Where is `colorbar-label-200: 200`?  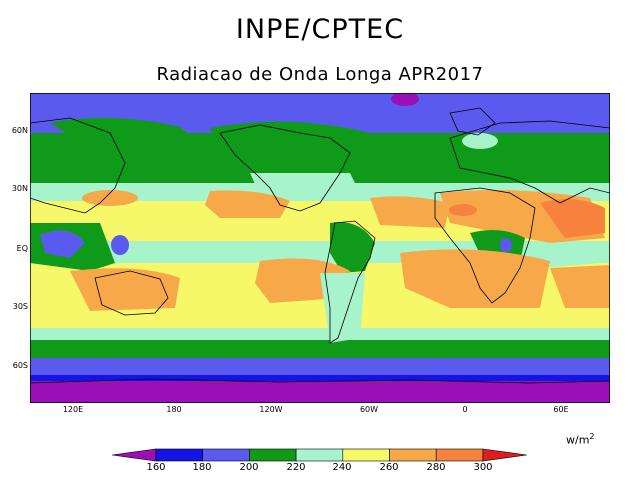 colorbar-label-200: 200 is located at coordinates (249, 467).